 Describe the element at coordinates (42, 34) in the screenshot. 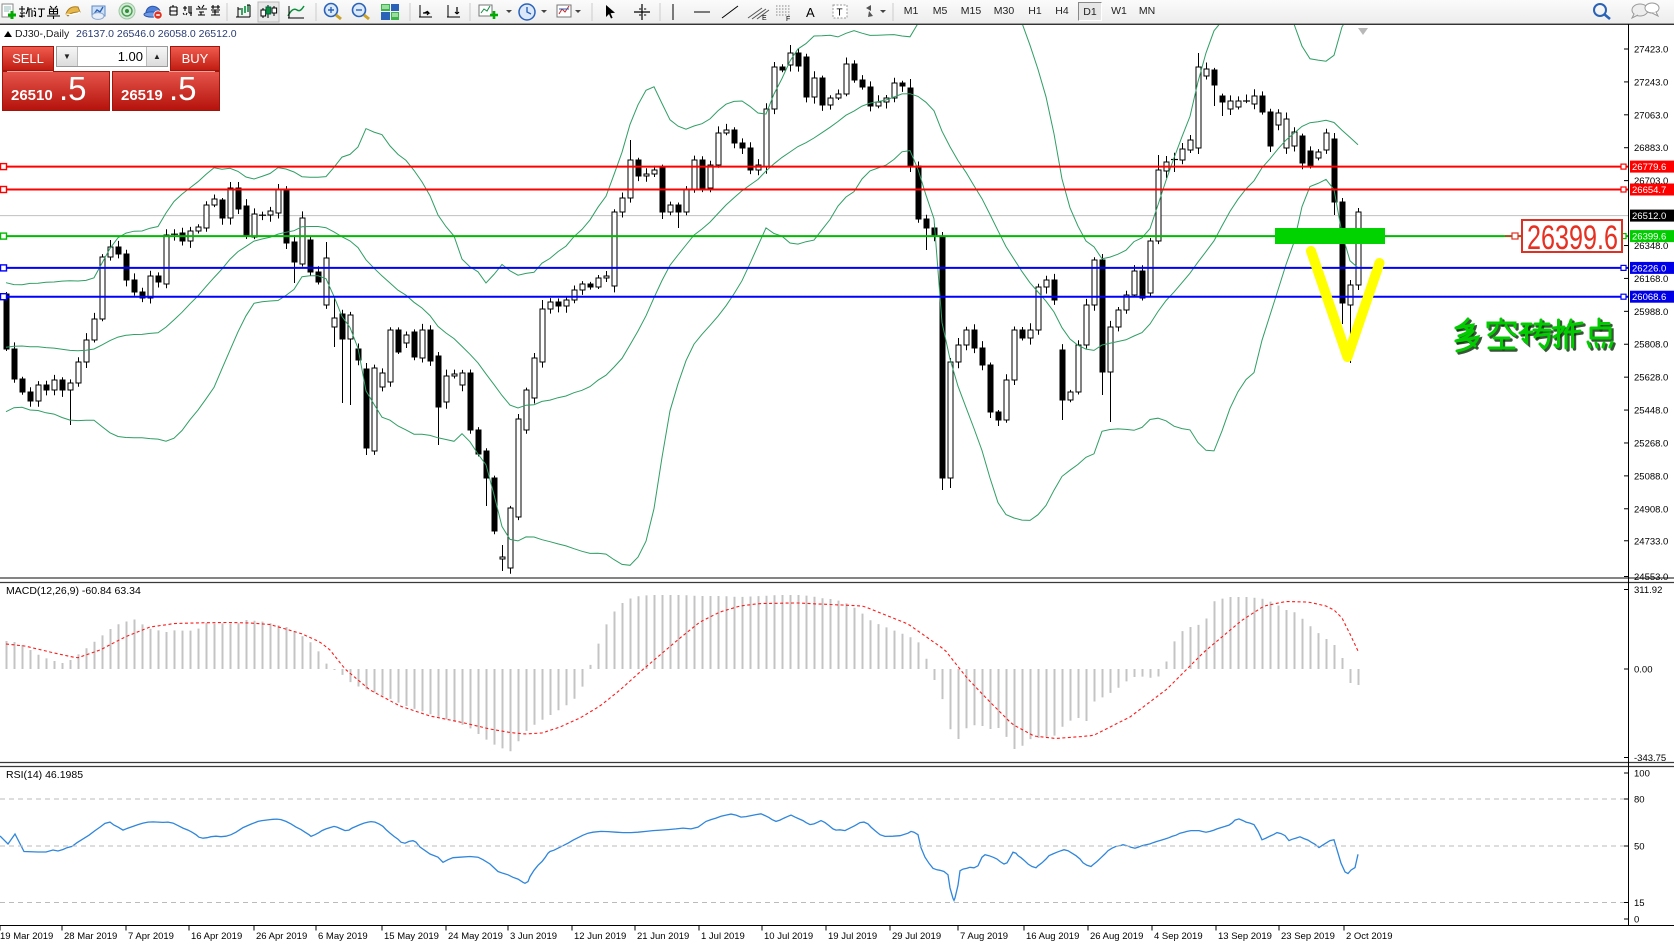

I see `svg-text: DJ30-,Daily` at that location.